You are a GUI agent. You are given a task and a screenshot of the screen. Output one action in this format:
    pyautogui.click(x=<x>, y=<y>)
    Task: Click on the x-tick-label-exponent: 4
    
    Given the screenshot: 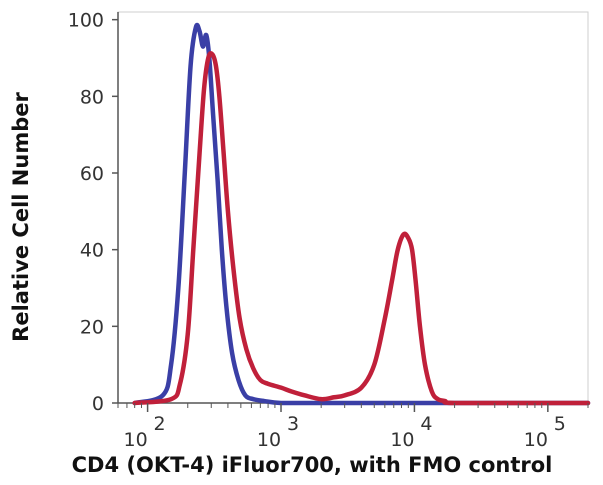 What is the action you would take?
    pyautogui.click(x=426, y=424)
    